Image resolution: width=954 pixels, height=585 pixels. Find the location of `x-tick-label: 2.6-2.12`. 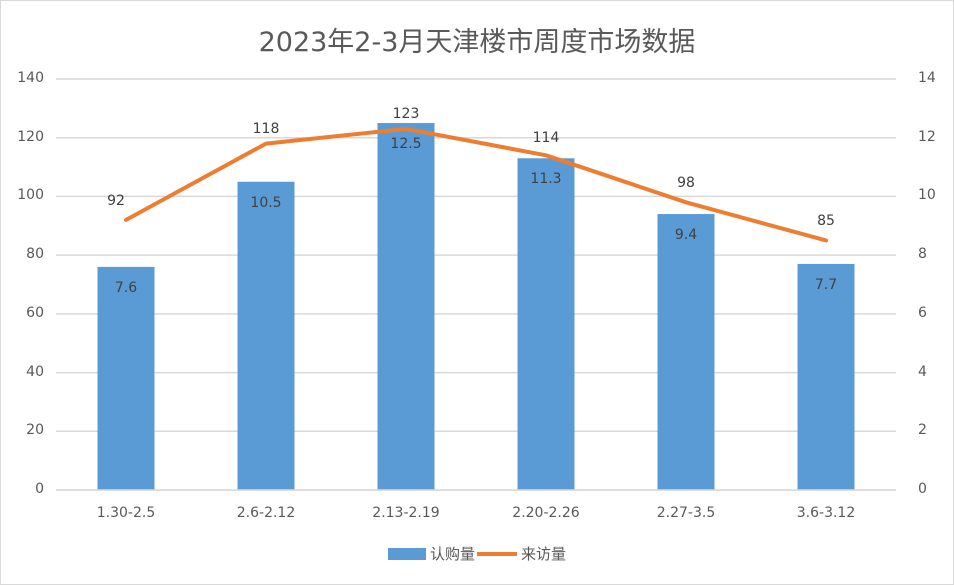

x-tick-label: 2.6-2.12 is located at coordinates (266, 513).